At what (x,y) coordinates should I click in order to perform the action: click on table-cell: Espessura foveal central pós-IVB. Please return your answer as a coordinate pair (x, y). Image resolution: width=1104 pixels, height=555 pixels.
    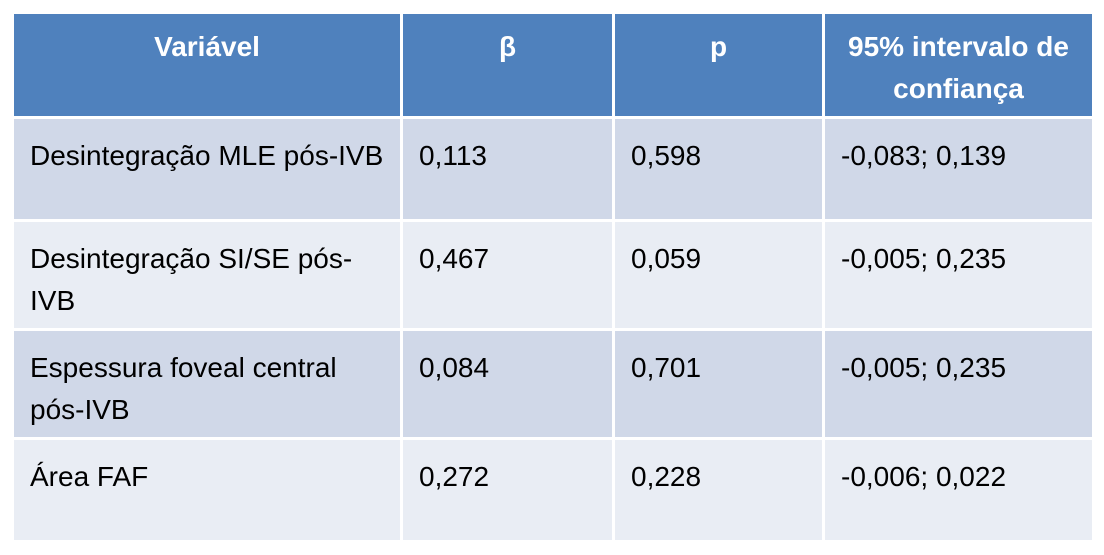
    Looking at the image, I should click on (207, 384).